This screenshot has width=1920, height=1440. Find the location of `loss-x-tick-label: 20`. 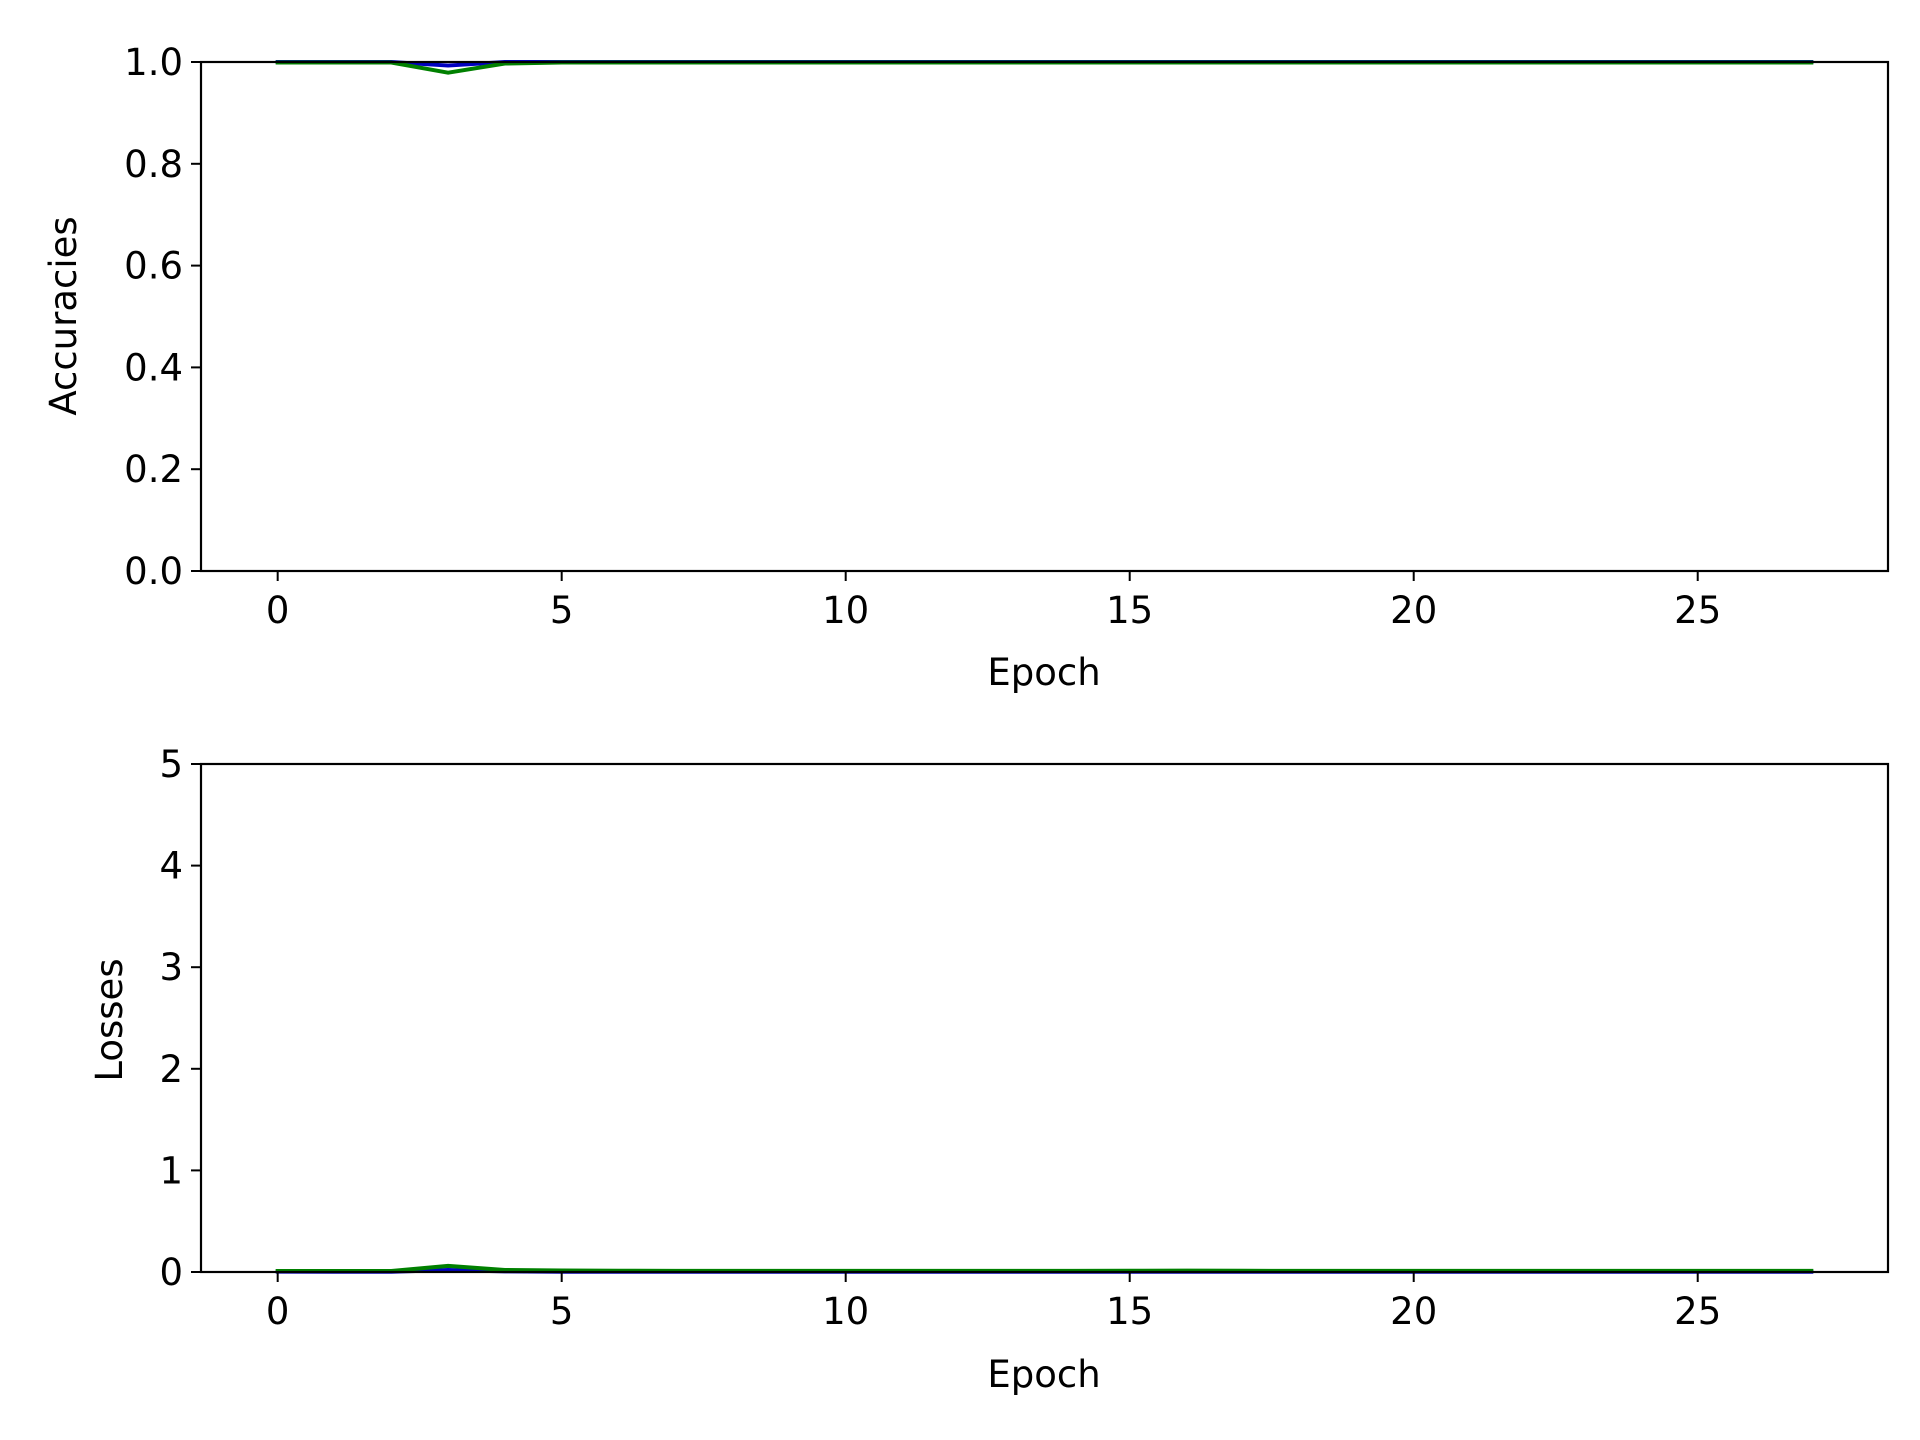

loss-x-tick-label: 20 is located at coordinates (1413, 1311).